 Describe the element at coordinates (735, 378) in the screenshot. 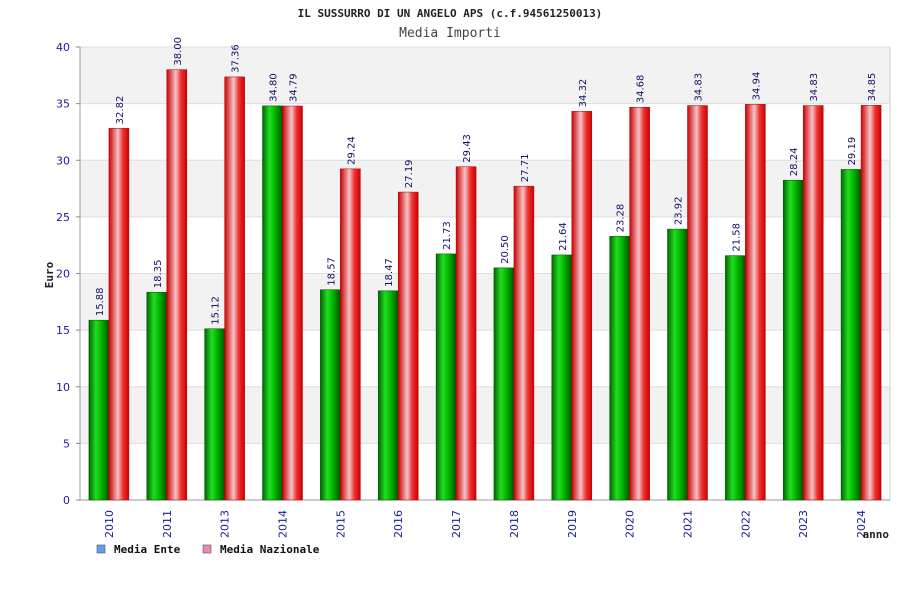

I see `bar-media-ente-2022` at that location.